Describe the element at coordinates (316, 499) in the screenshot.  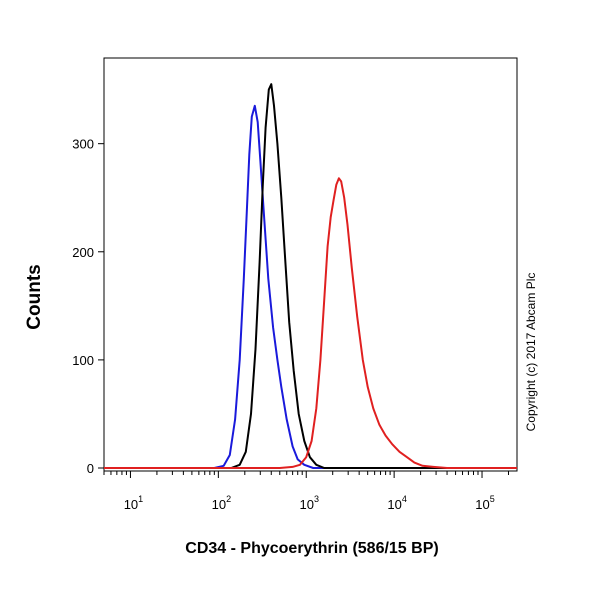
I see `x-tick-exponent: 3` at that location.